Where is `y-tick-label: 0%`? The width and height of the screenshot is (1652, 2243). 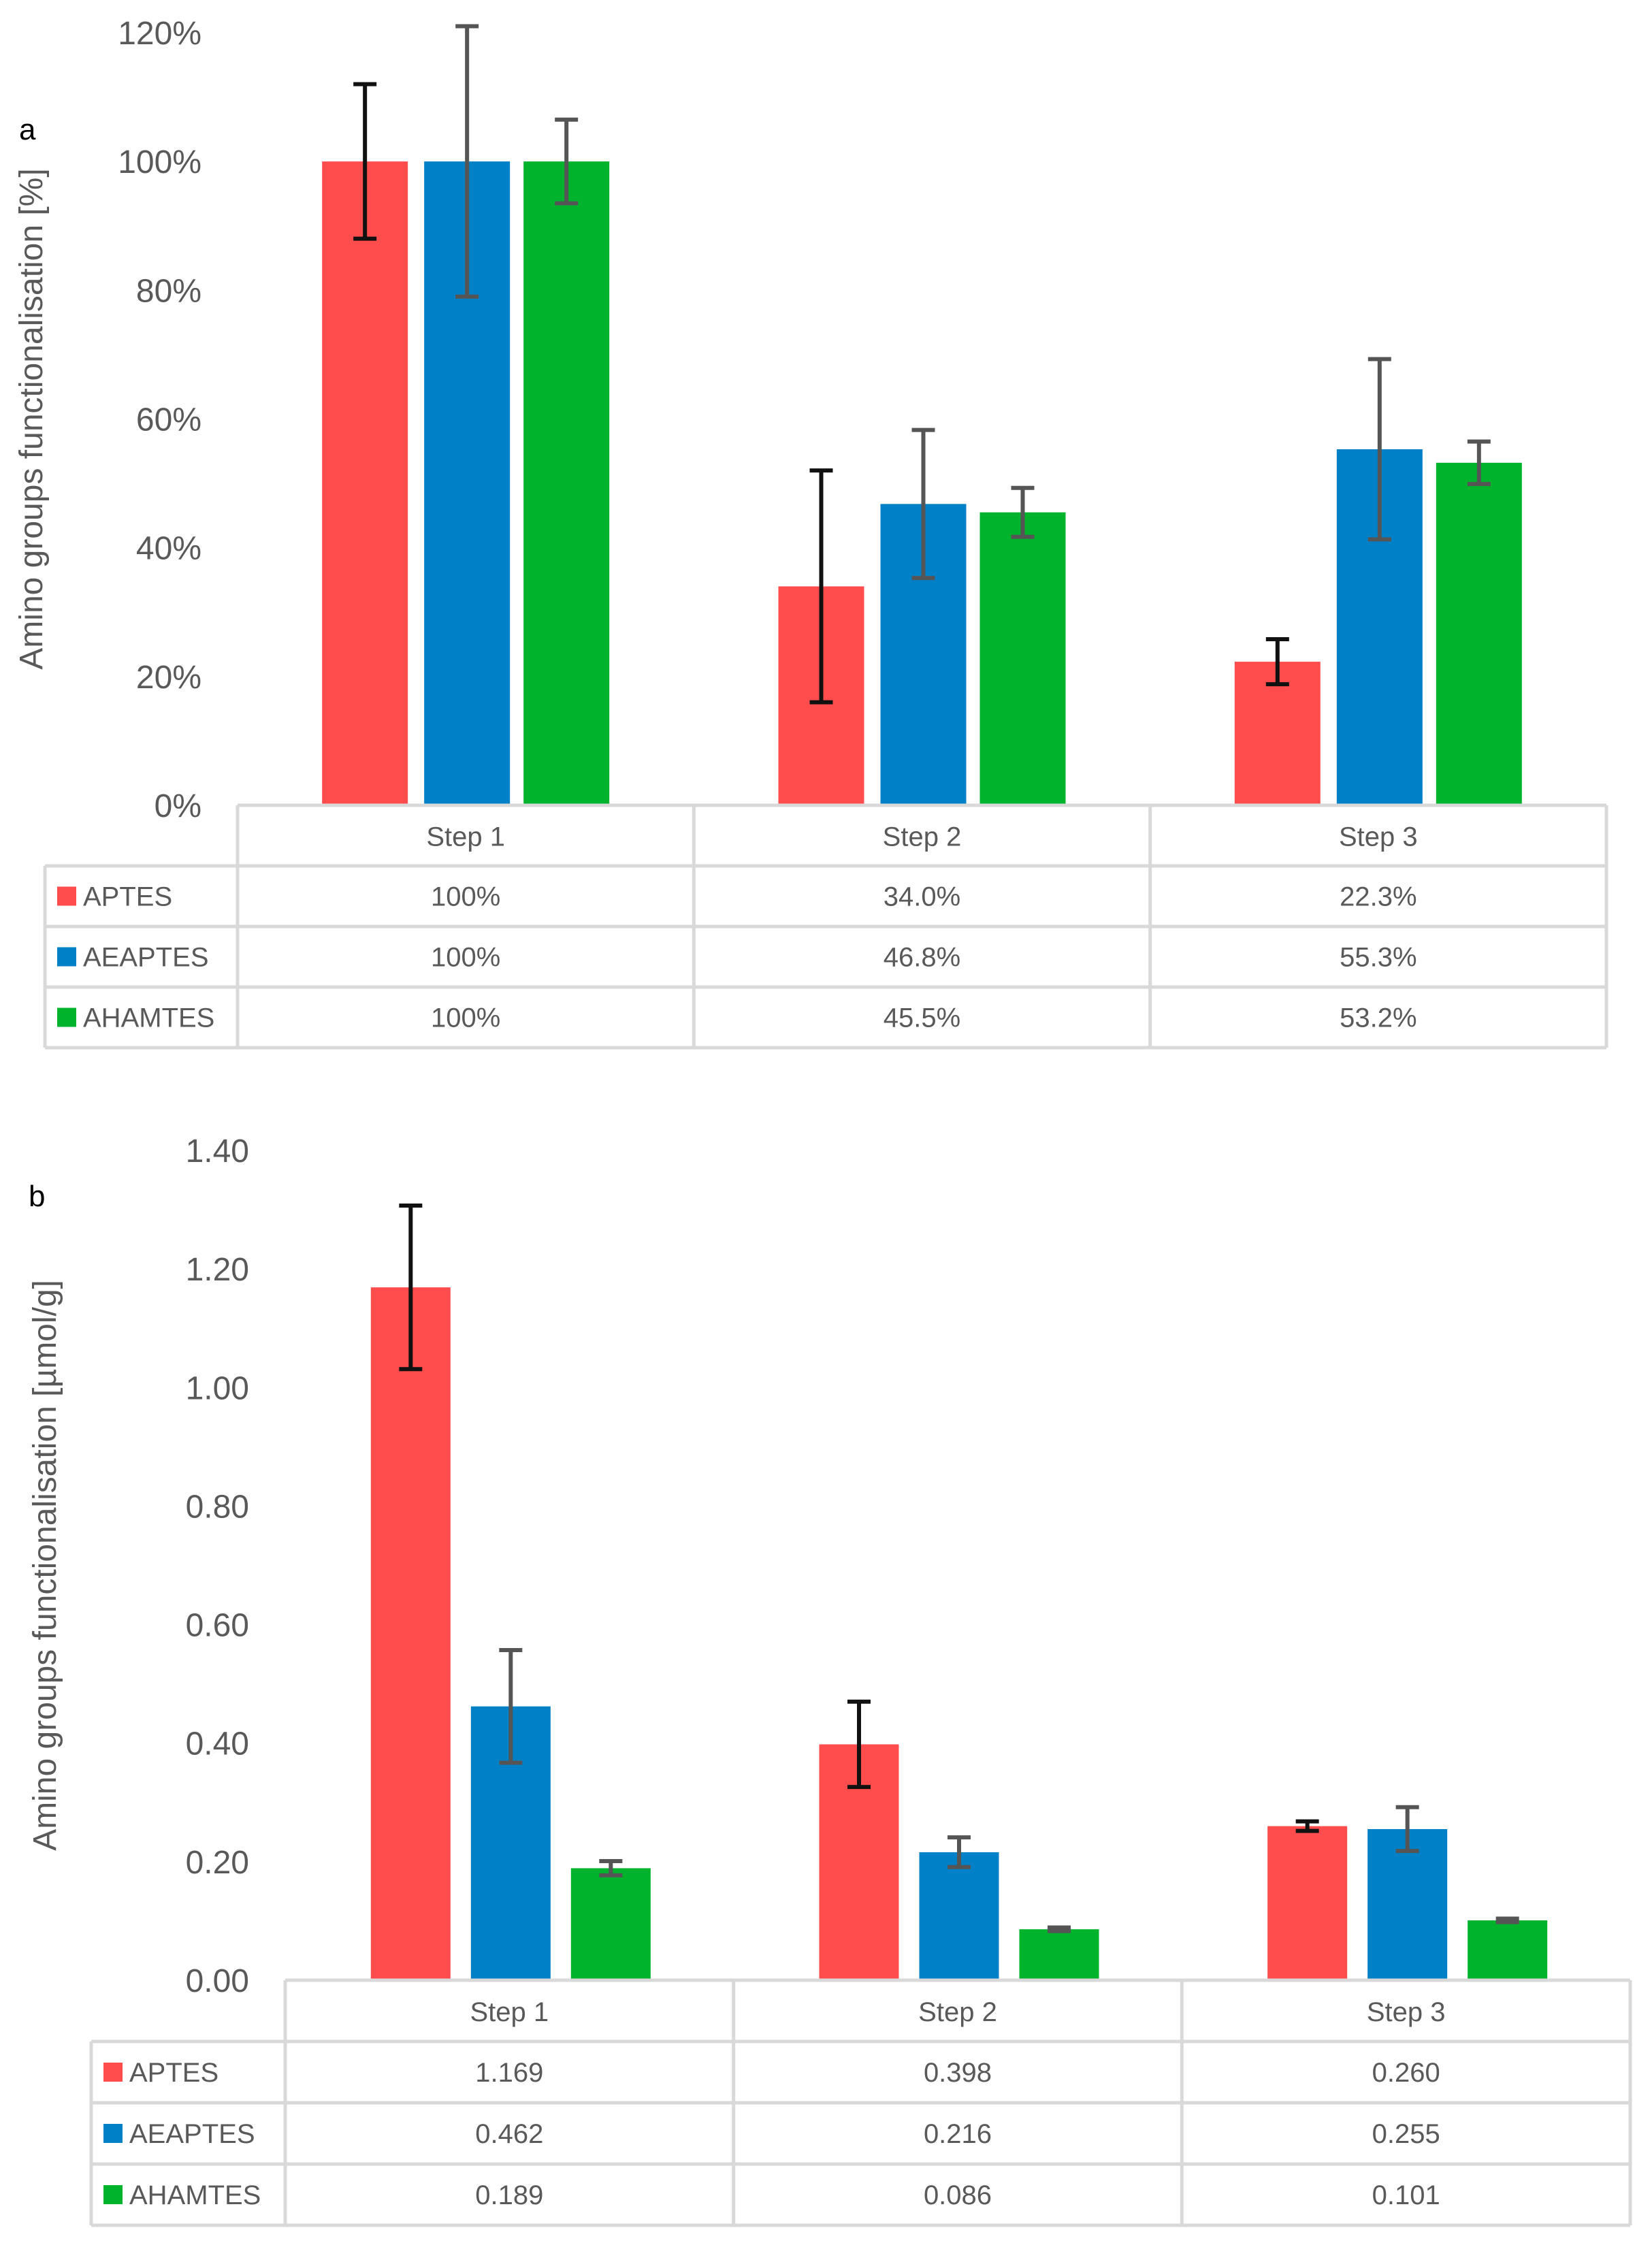 y-tick-label: 0% is located at coordinates (178, 806).